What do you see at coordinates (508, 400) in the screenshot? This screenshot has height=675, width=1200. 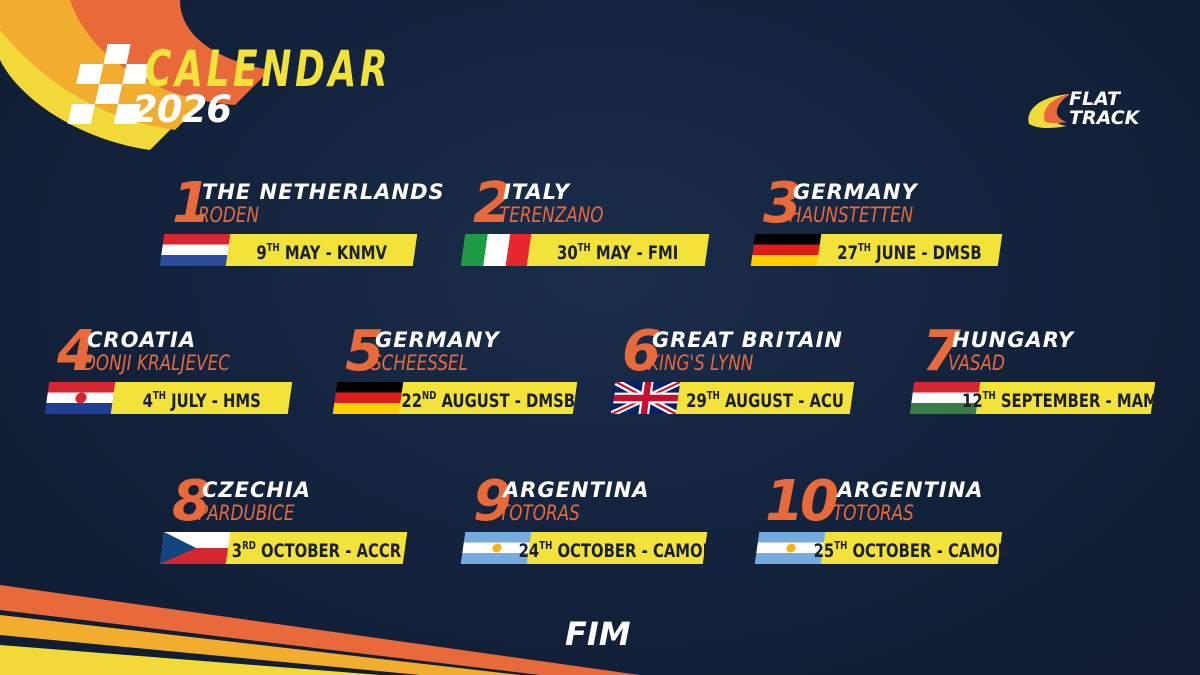 I see `event-month-federation: AUGUST - DMSB` at bounding box center [508, 400].